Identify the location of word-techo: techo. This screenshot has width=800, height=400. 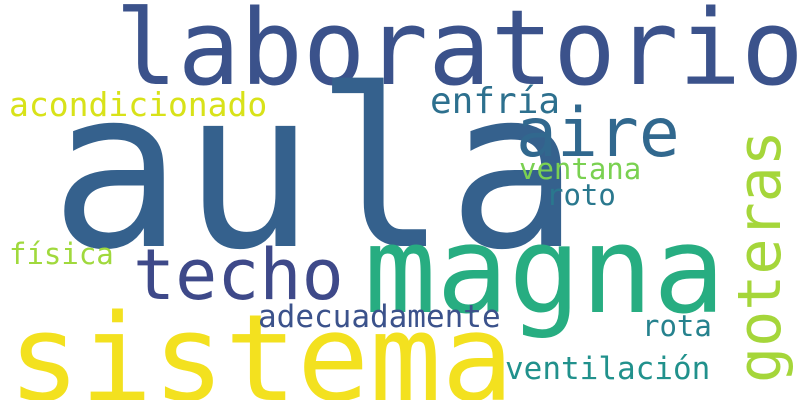
(238, 275).